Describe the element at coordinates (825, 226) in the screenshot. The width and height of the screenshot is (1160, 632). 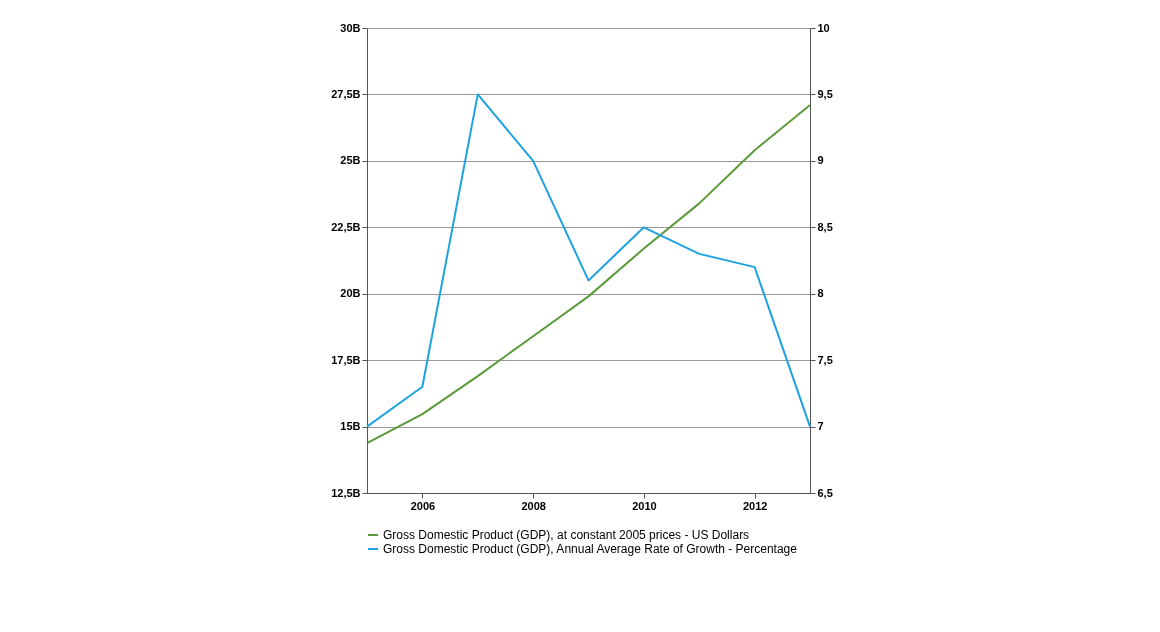
I see `y2-tick-label: 8,5` at that location.